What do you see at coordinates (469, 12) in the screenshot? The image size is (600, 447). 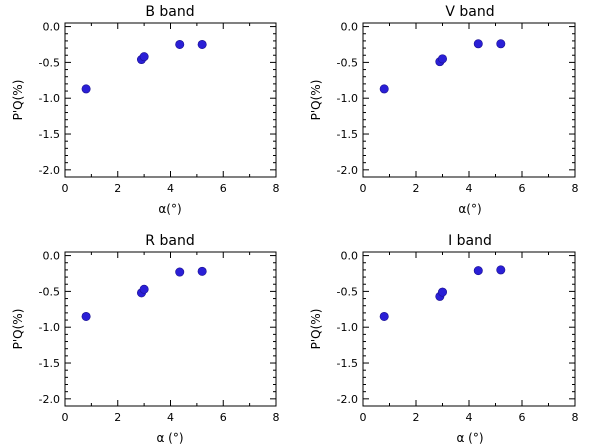 I see `panel-title: V band` at bounding box center [469, 12].